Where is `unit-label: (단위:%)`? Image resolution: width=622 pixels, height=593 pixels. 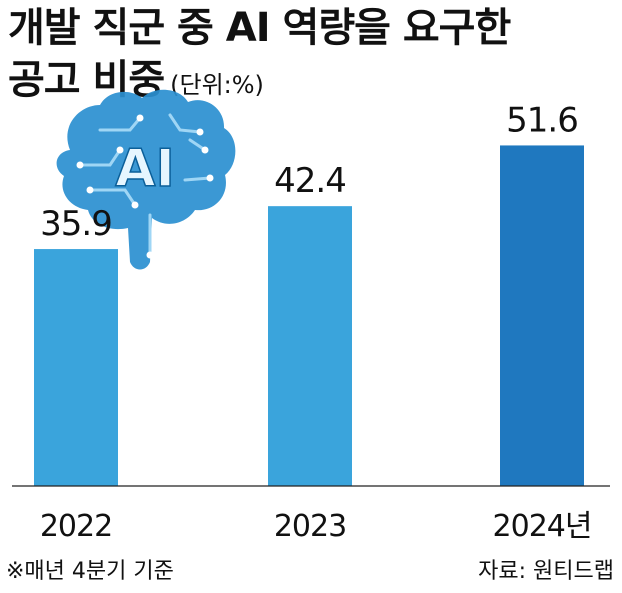 unit-label: (단위:%) is located at coordinates (217, 85).